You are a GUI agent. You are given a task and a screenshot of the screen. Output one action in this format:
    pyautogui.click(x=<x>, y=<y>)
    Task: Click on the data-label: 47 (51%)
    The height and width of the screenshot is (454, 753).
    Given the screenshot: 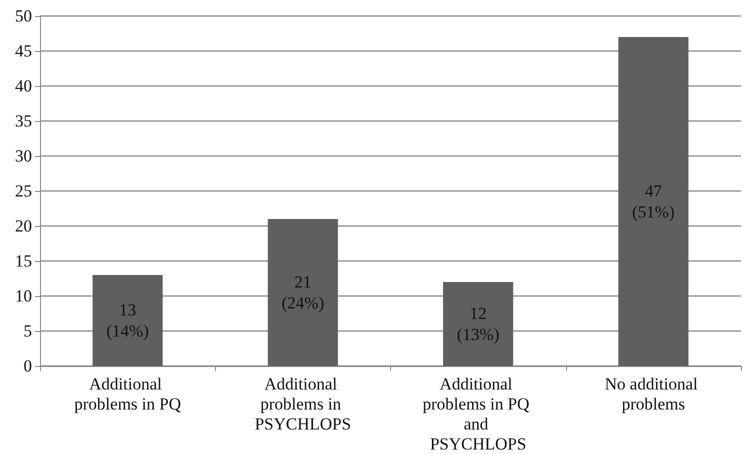 What is the action you would take?
    pyautogui.click(x=653, y=202)
    